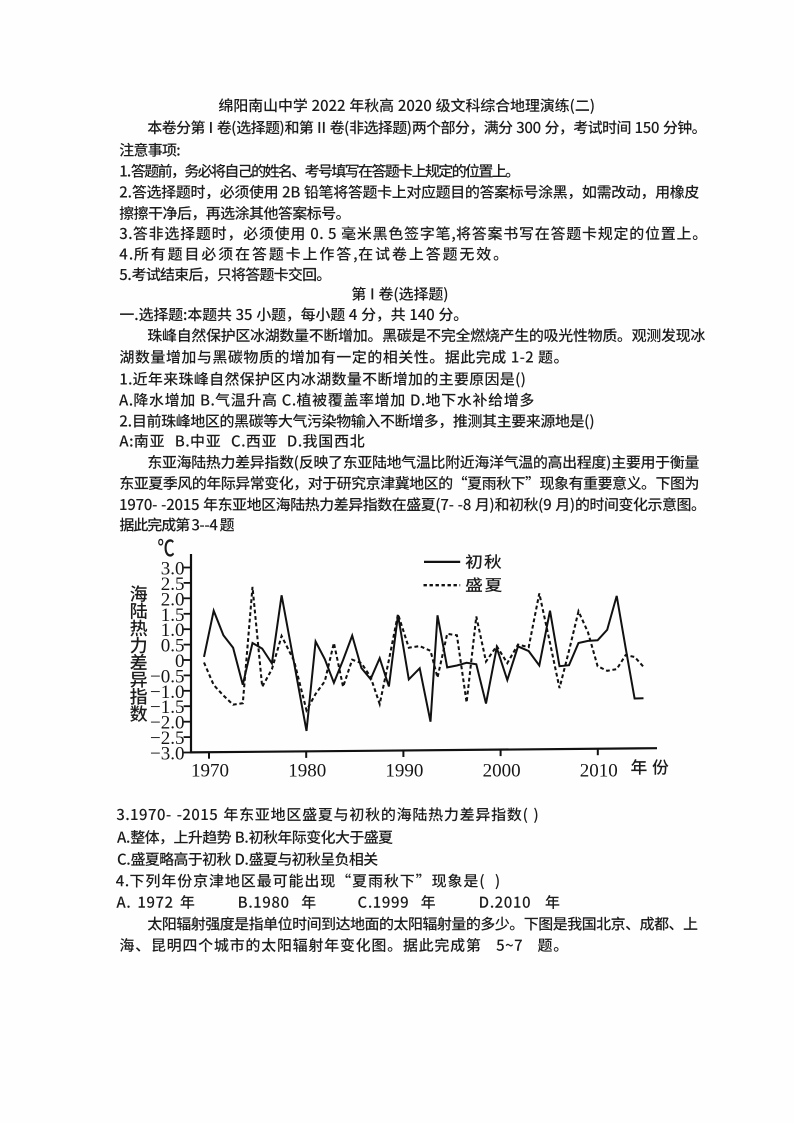 The height and width of the screenshot is (1123, 794). I want to click on svg-text: 2.5, so click(173, 584).